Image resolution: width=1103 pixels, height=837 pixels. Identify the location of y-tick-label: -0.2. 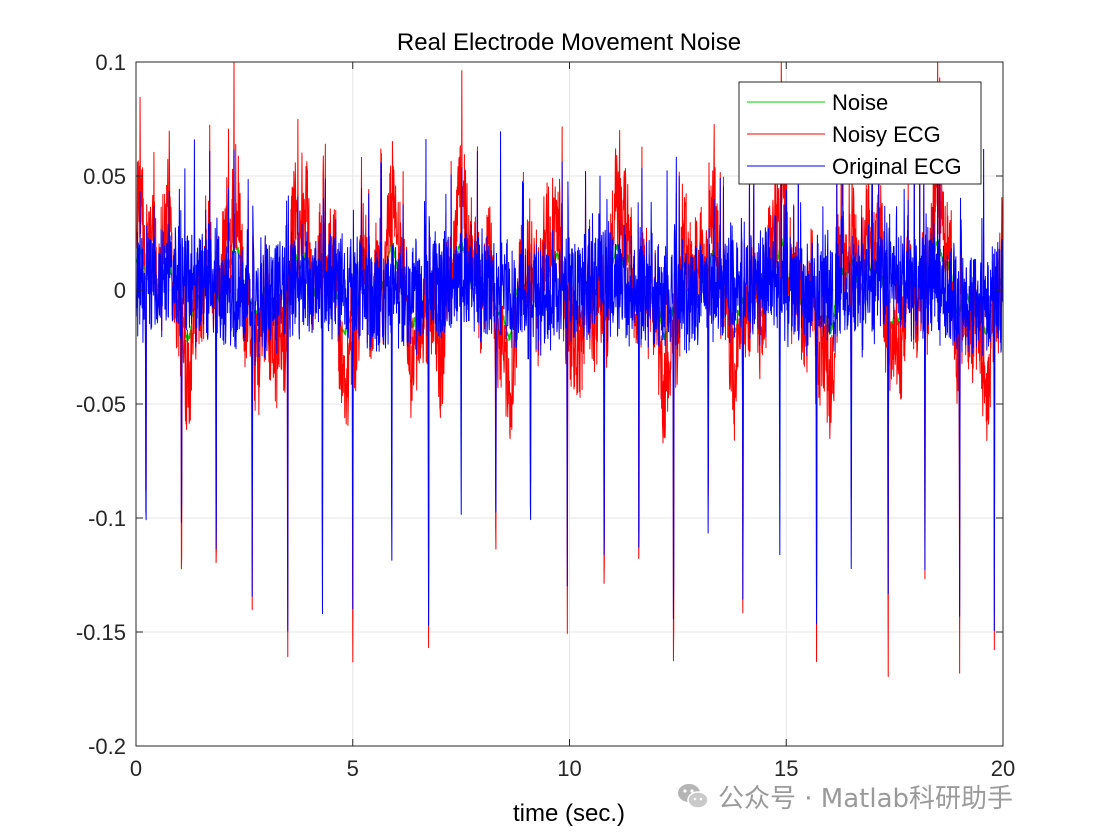
(107, 746).